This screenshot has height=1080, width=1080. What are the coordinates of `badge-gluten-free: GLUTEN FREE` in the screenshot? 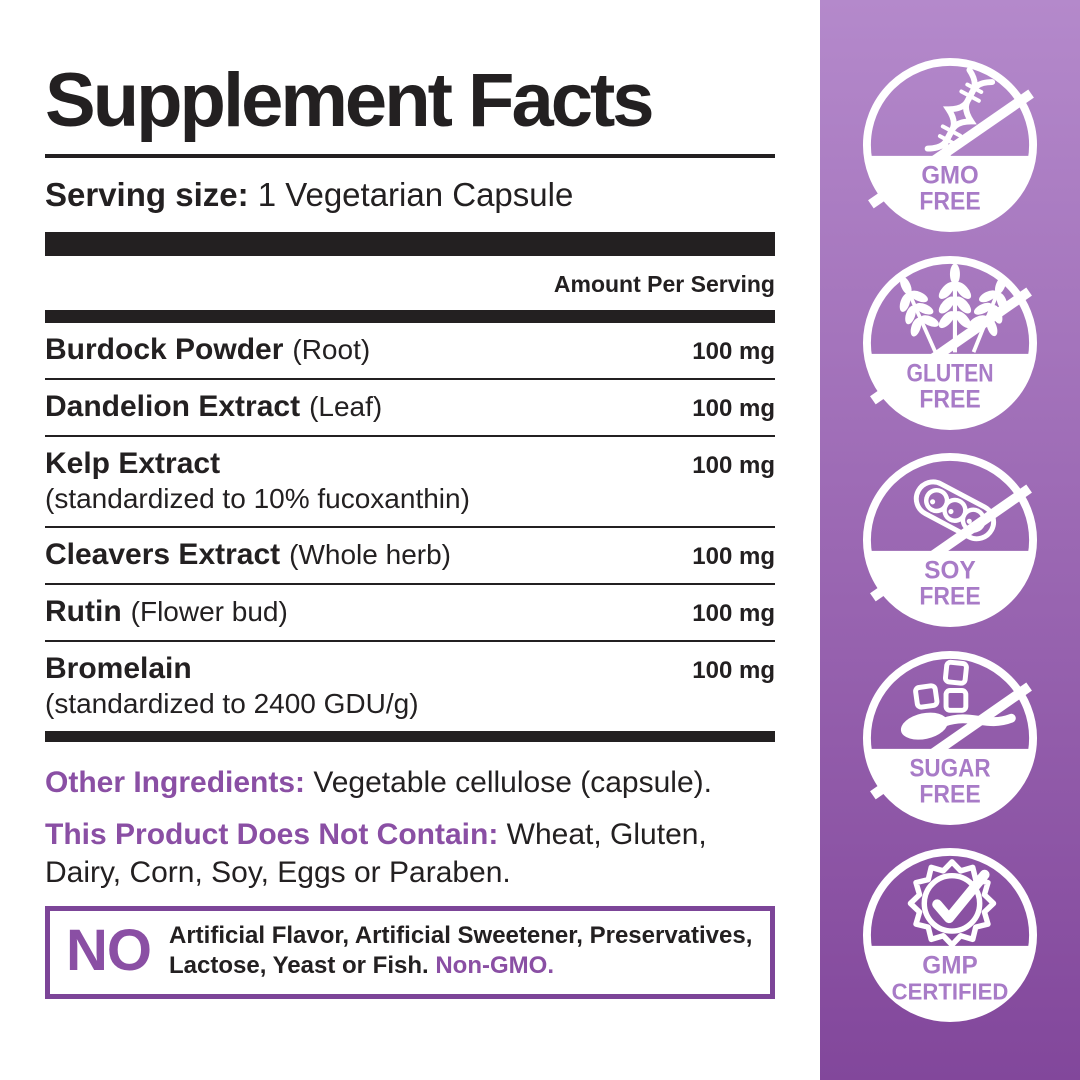 It's located at (950, 343).